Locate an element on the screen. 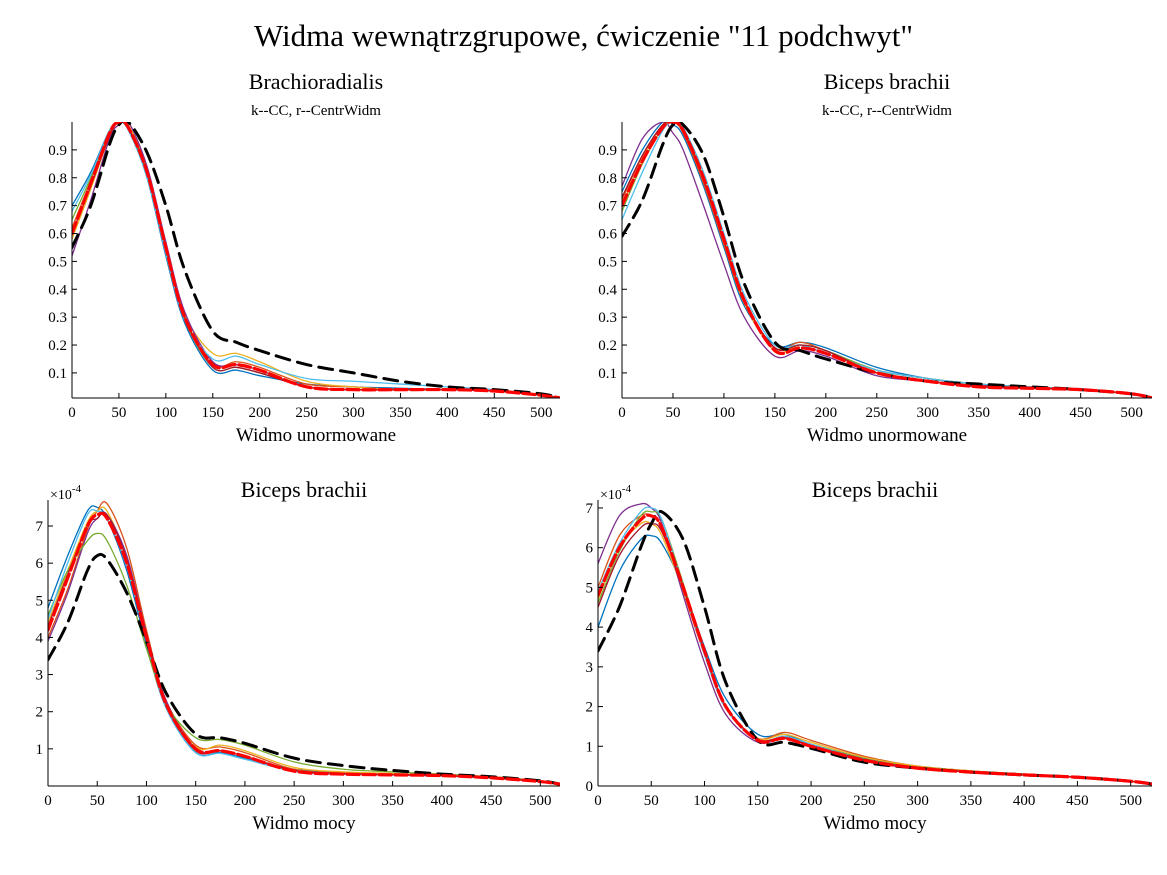 This screenshot has width=1167, height=875. subplot-title: Brachioradialis is located at coordinates (316, 81).